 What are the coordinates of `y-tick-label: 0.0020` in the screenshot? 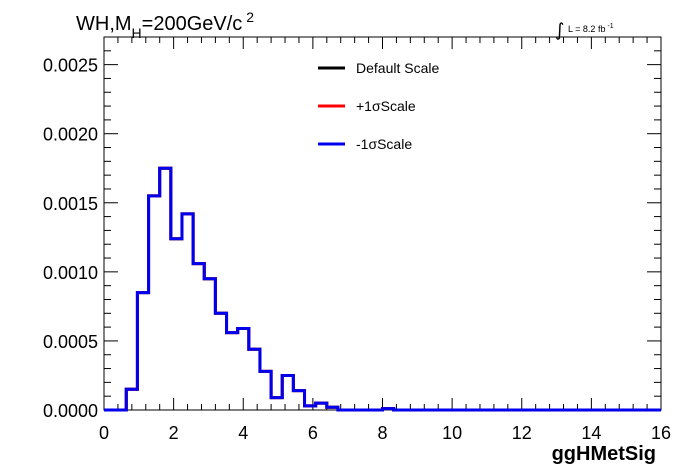 It's located at (70, 135).